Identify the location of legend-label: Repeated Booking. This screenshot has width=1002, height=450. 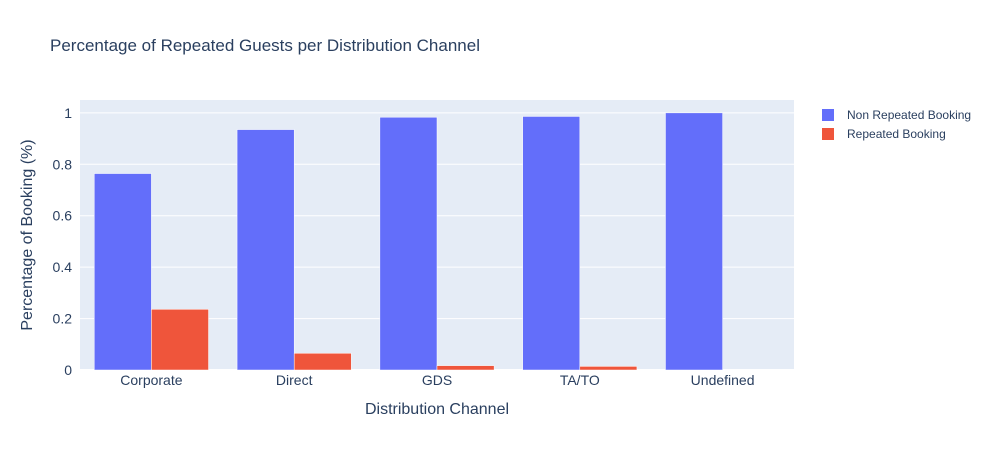
(896, 134).